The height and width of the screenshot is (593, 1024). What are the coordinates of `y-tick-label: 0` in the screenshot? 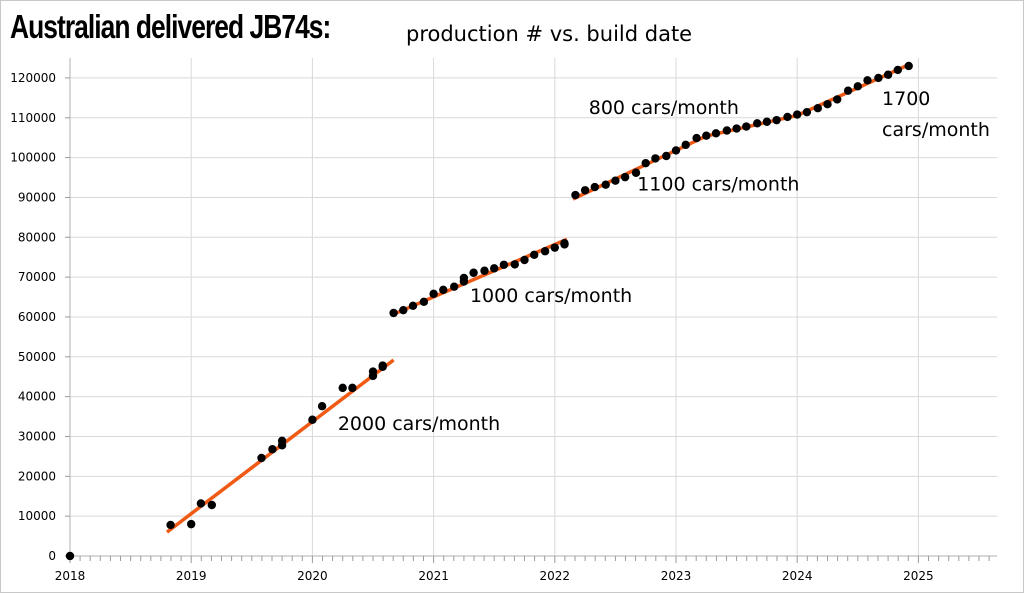 It's located at (52, 556).